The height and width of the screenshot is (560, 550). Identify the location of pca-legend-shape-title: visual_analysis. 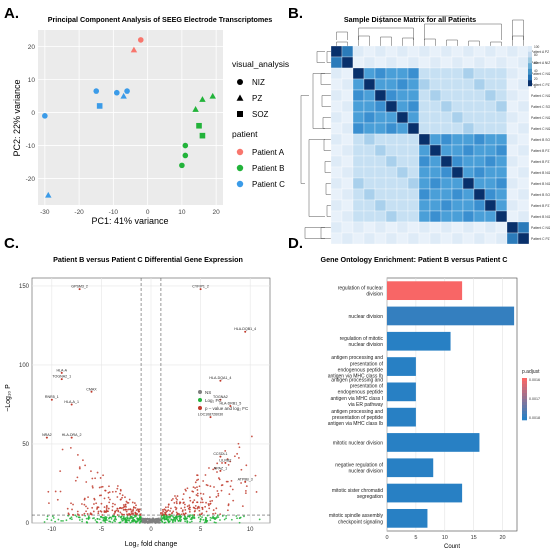
(260, 64).